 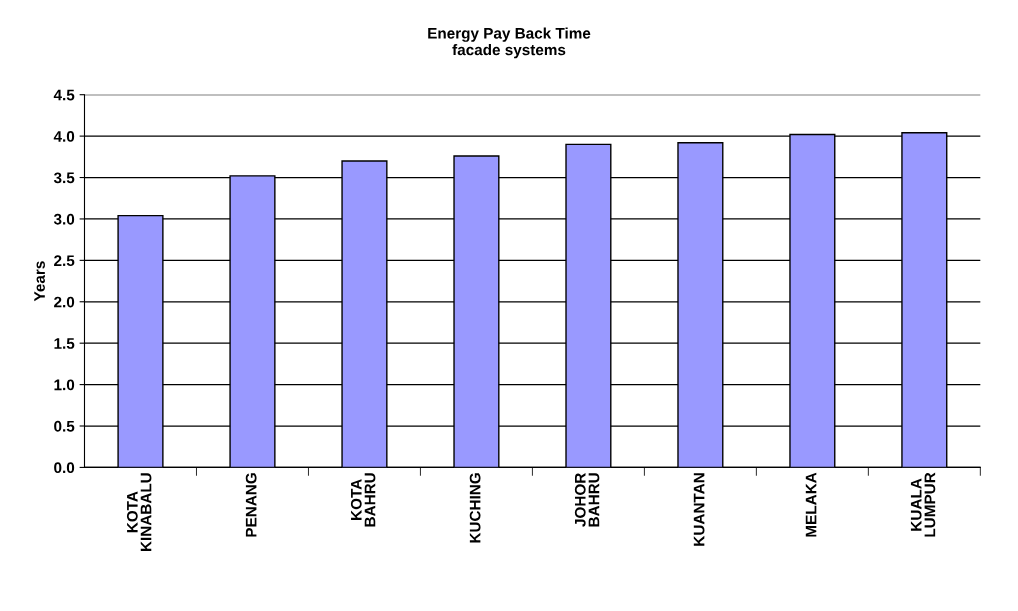 I want to click on x-tick-label: PENANG, so click(x=251, y=505).